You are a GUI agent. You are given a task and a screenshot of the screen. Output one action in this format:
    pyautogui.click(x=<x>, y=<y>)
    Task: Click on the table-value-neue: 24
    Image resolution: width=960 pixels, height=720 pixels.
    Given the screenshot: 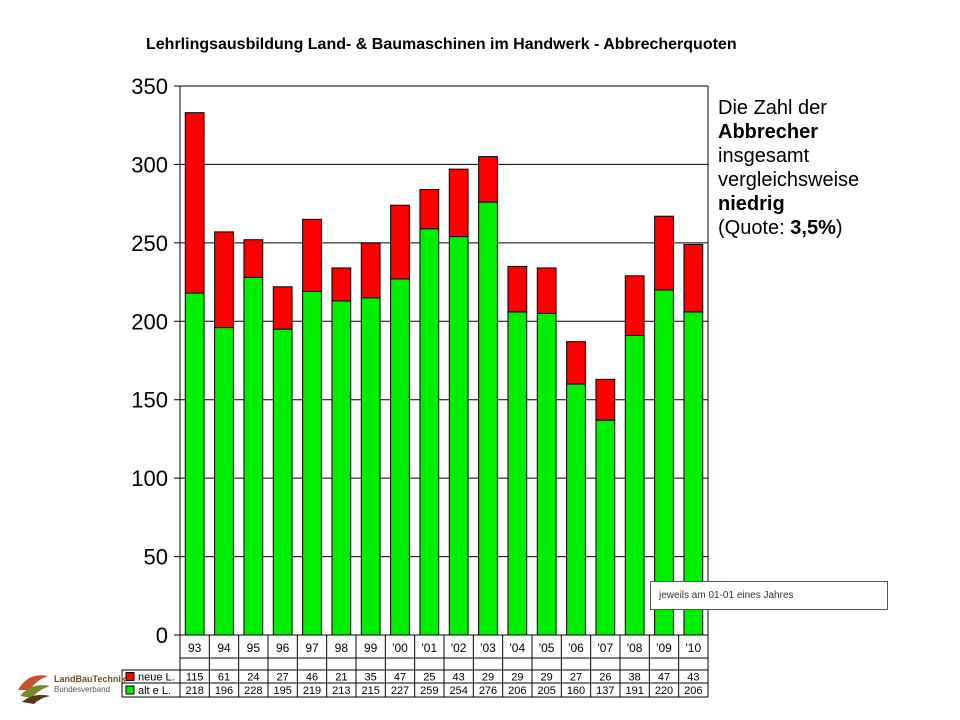 What is the action you would take?
    pyautogui.click(x=253, y=678)
    